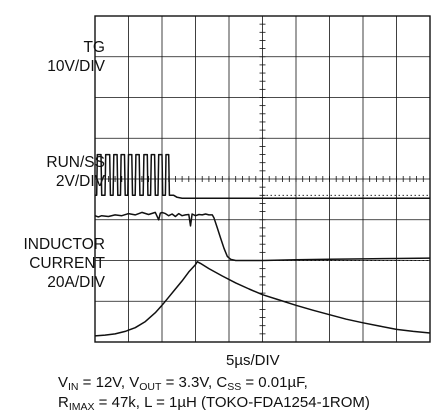 This screenshot has width=435, height=420. What do you see at coordinates (262, 236) in the screenshot?
I see `trace-run-ss` at bounding box center [262, 236].